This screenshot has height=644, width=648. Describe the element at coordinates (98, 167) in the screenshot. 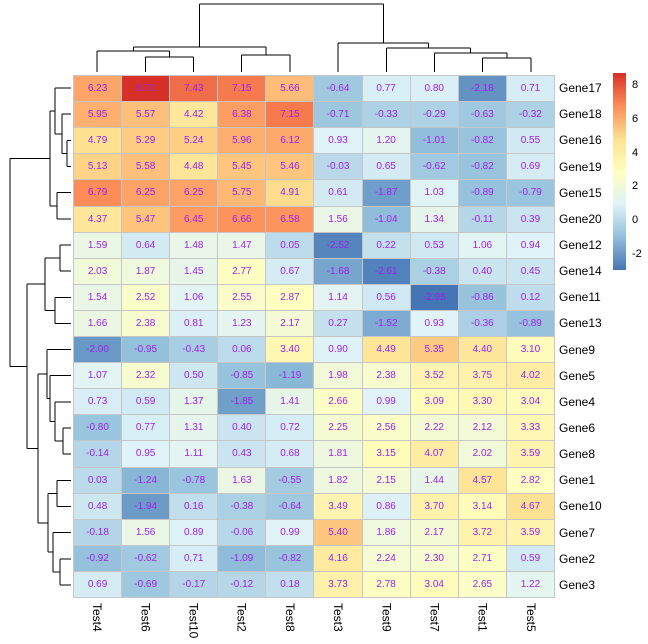

I see `heatmap-cell: 5.13` at that location.